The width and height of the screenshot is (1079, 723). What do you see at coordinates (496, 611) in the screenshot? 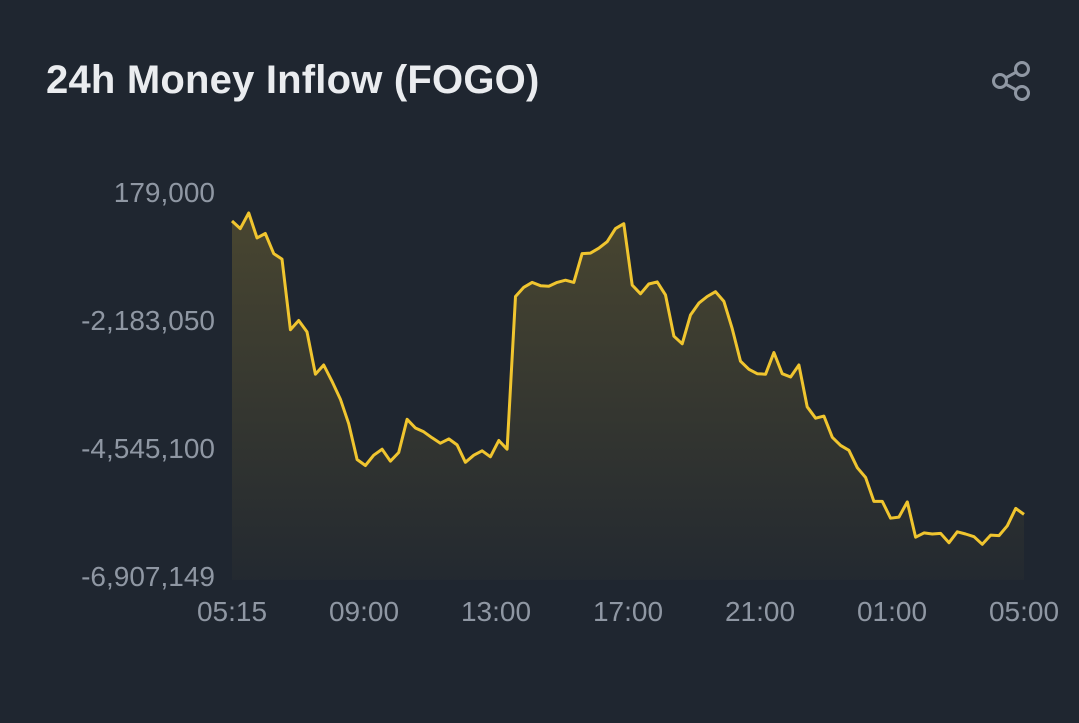
I see `x-tick-label: 13:00` at bounding box center [496, 611].